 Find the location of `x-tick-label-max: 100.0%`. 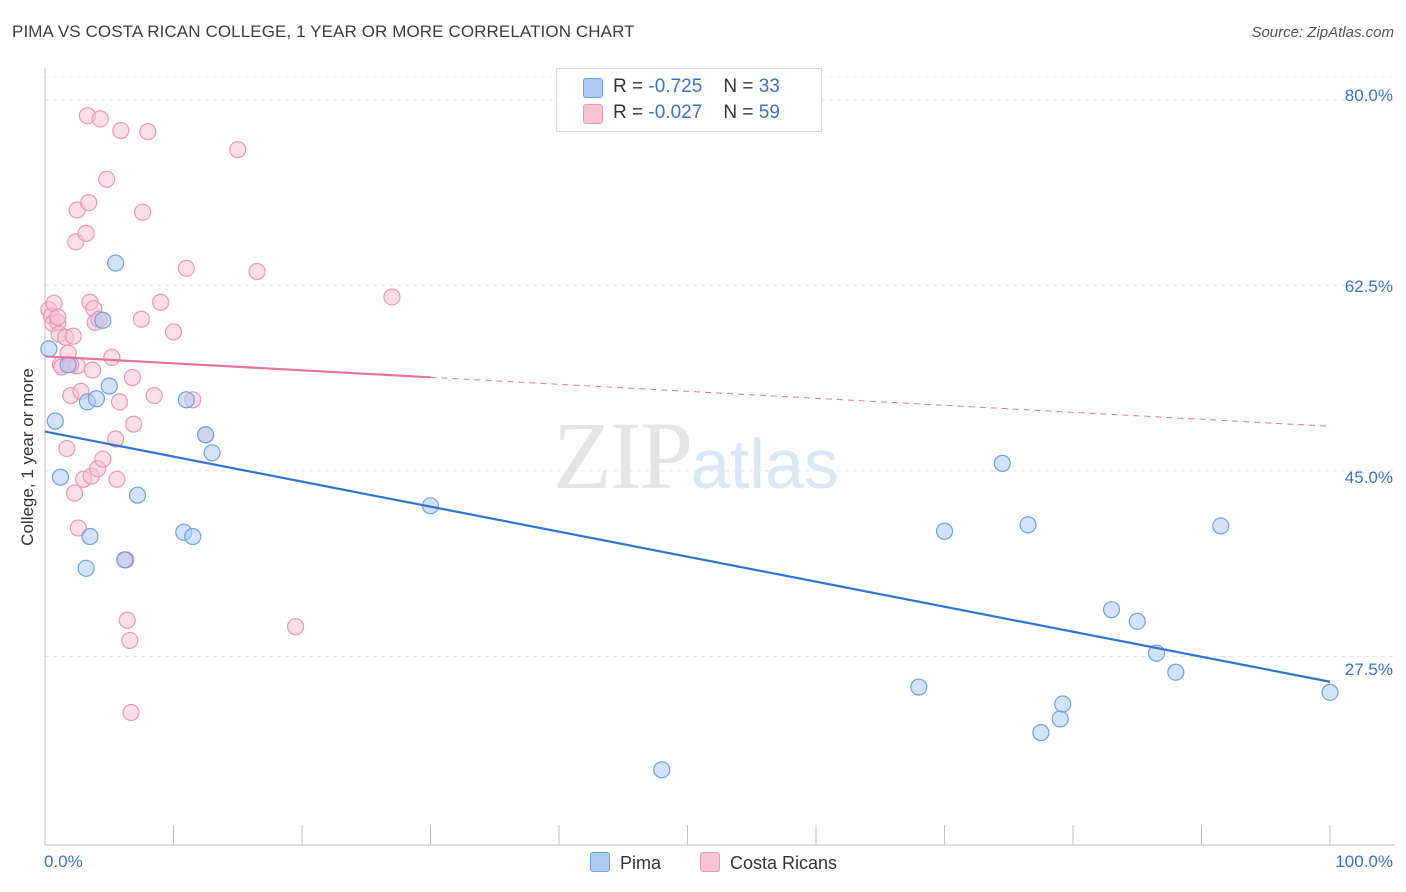

x-tick-label-max: 100.0% is located at coordinates (1364, 861).